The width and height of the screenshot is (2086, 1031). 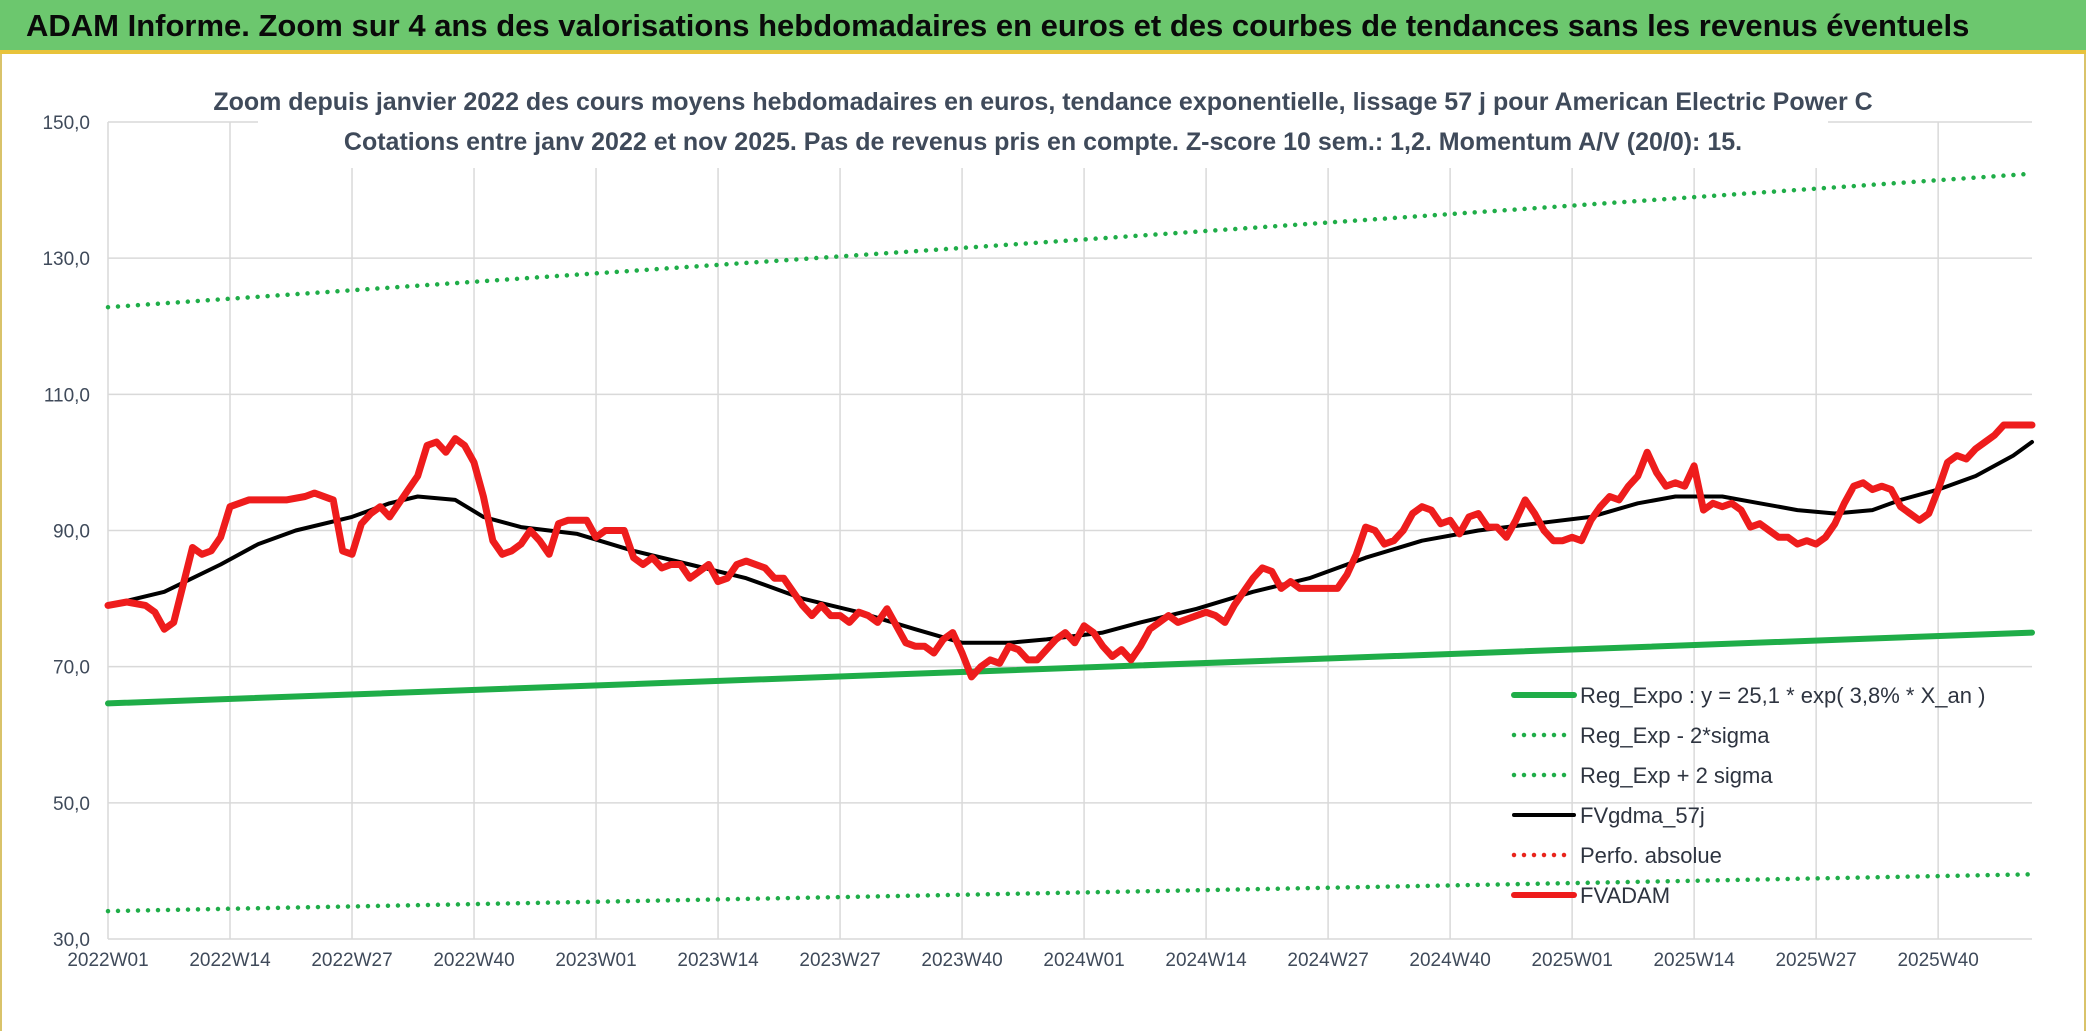 What do you see at coordinates (71, 532) in the screenshot?
I see `y-tick-label: 90,0` at bounding box center [71, 532].